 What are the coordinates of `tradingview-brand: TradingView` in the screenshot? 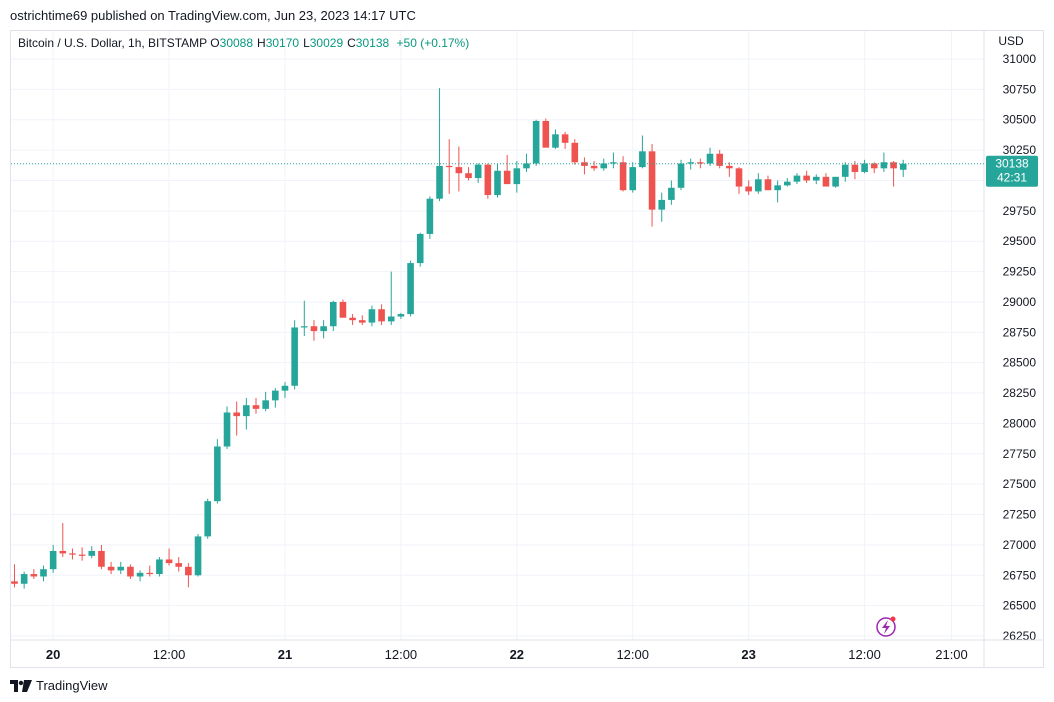 It's located at (72, 685).